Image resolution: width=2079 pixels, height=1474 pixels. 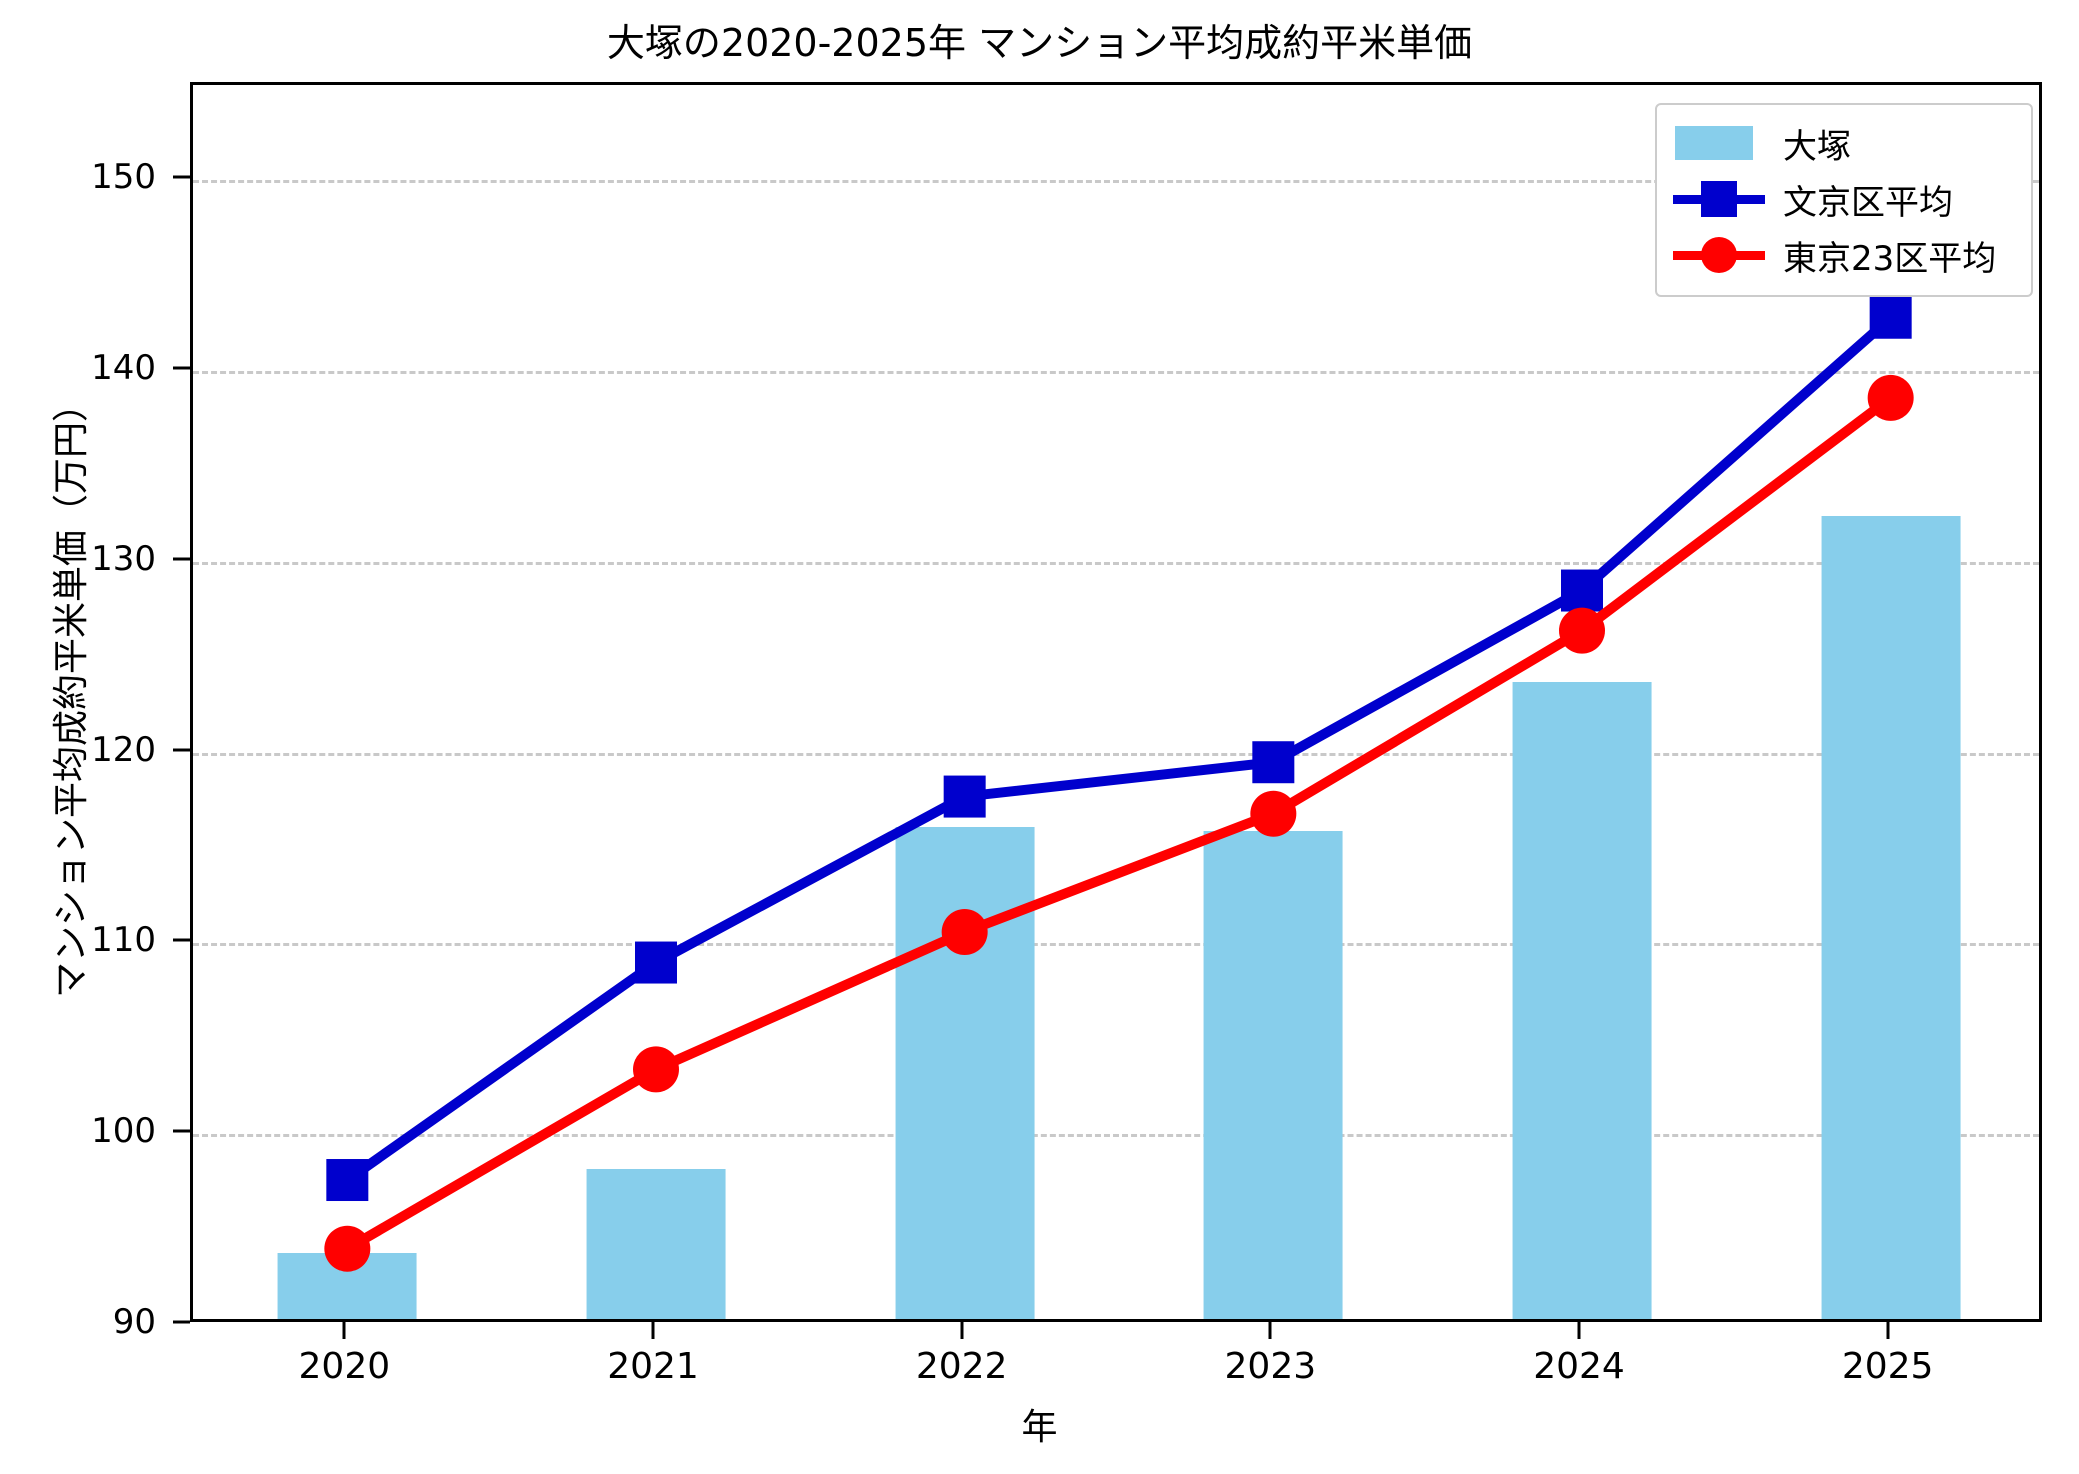 What do you see at coordinates (1039, 1427) in the screenshot?
I see `x-axis-title: 年` at bounding box center [1039, 1427].